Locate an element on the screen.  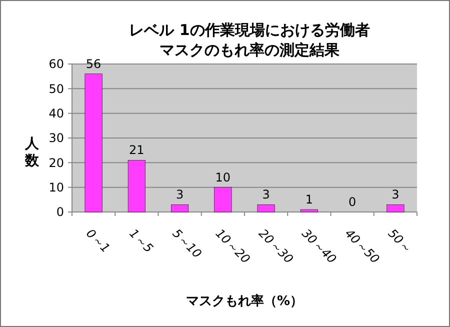
x-tick-label: 5～10 is located at coordinates (187, 244).